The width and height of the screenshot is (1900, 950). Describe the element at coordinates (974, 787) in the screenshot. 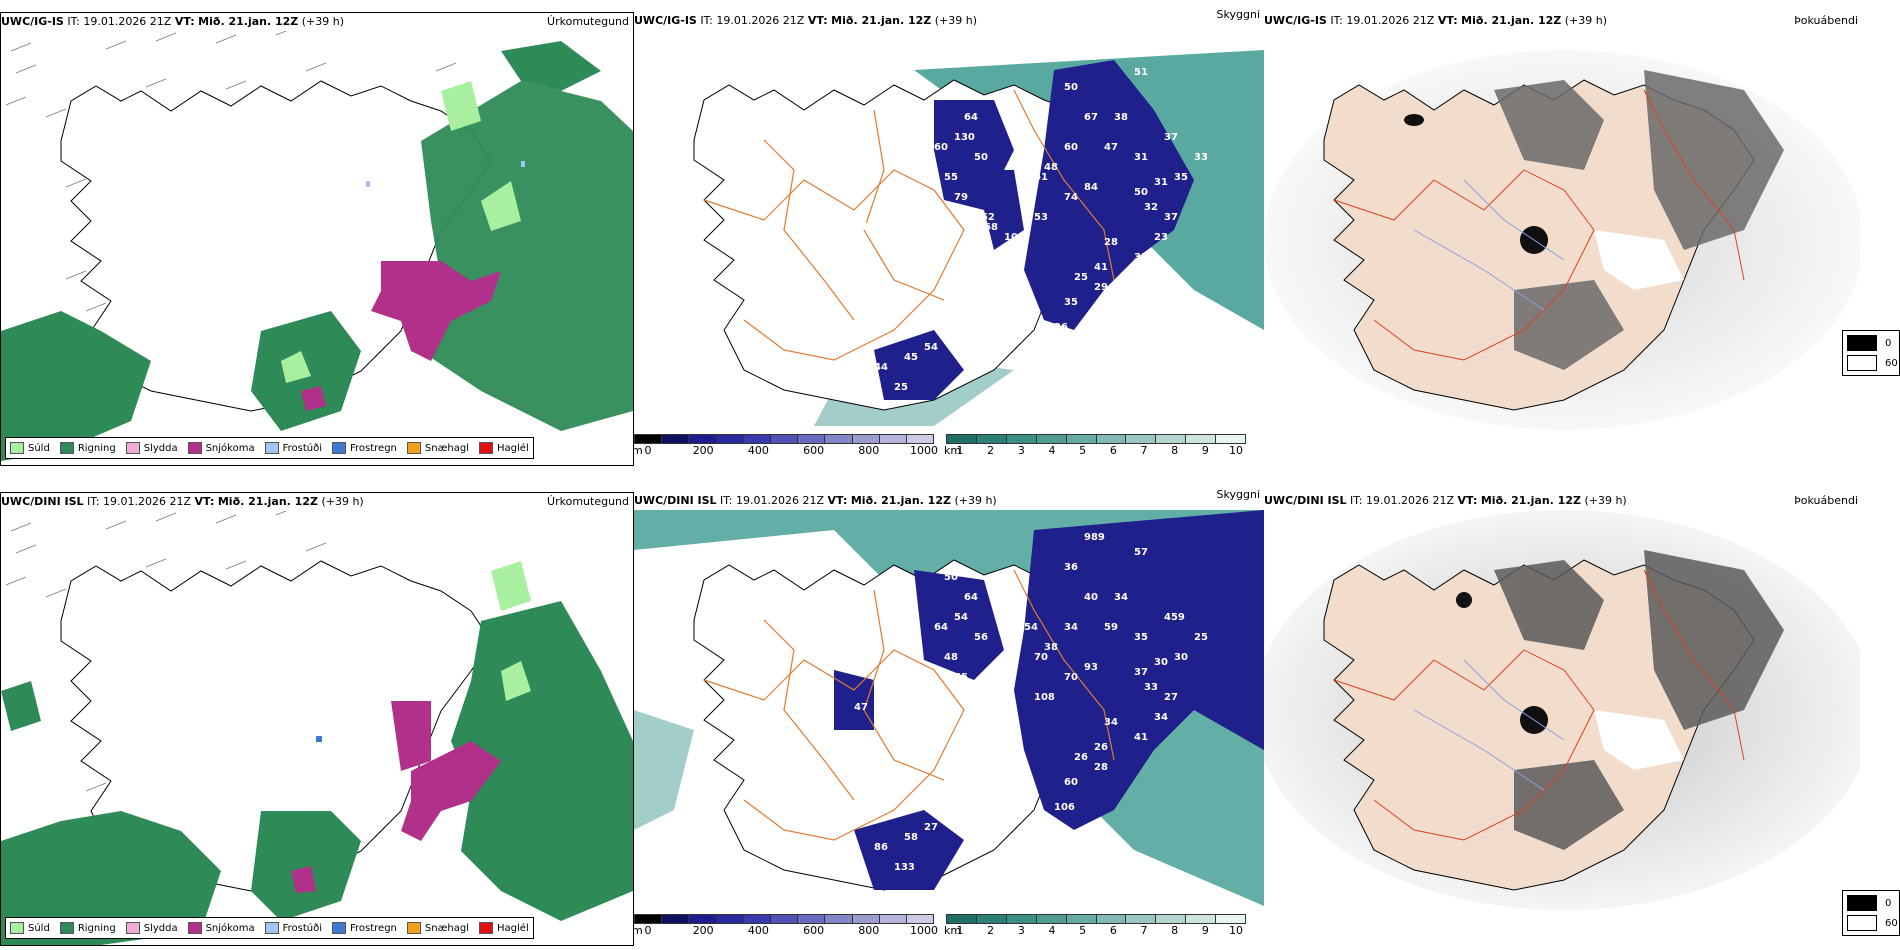

I see `ceiling-value-label: 104` at that location.